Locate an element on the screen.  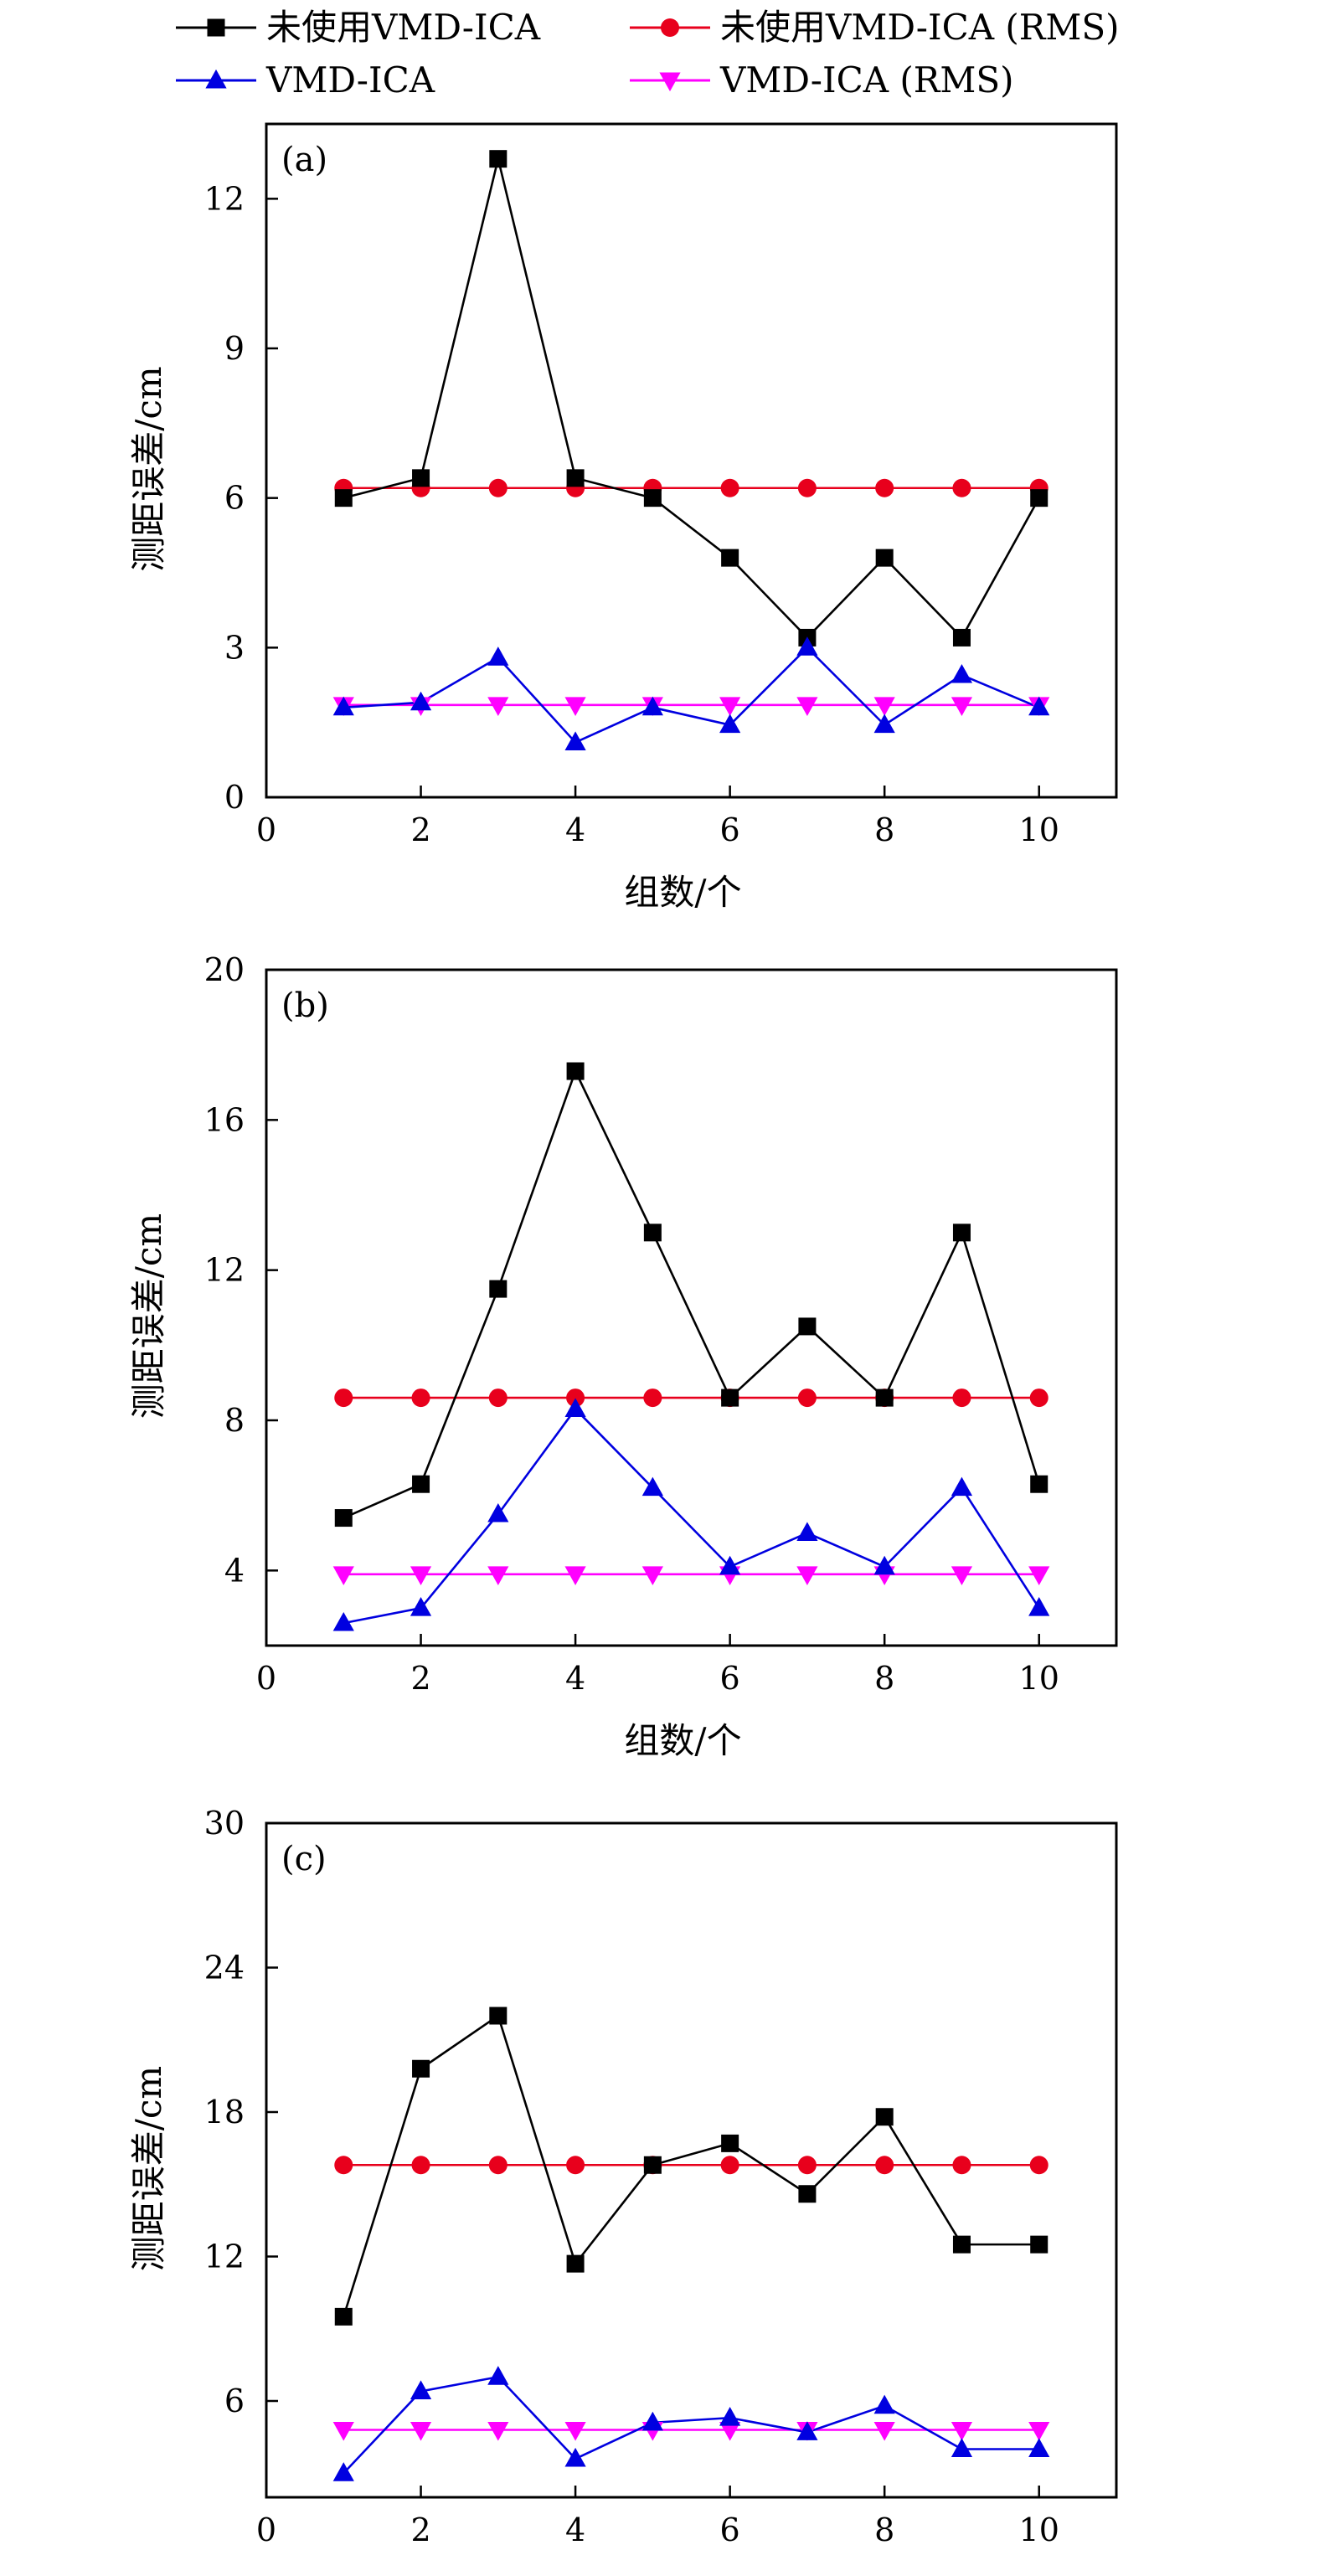
x-tick-label: 4 is located at coordinates (575, 2530).